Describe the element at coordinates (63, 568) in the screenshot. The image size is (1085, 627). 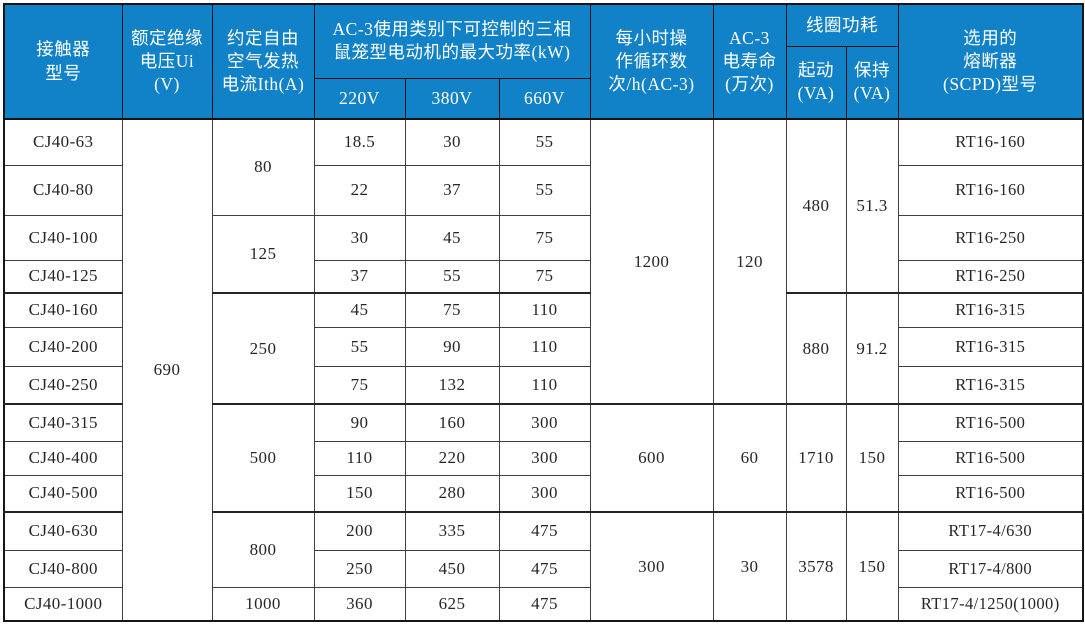
I see `cell-model: CJ40-800` at that location.